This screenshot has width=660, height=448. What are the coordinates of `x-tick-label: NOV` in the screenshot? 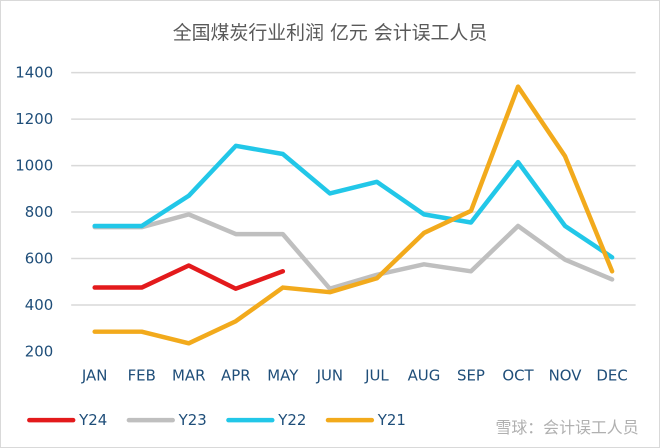 It's located at (566, 375).